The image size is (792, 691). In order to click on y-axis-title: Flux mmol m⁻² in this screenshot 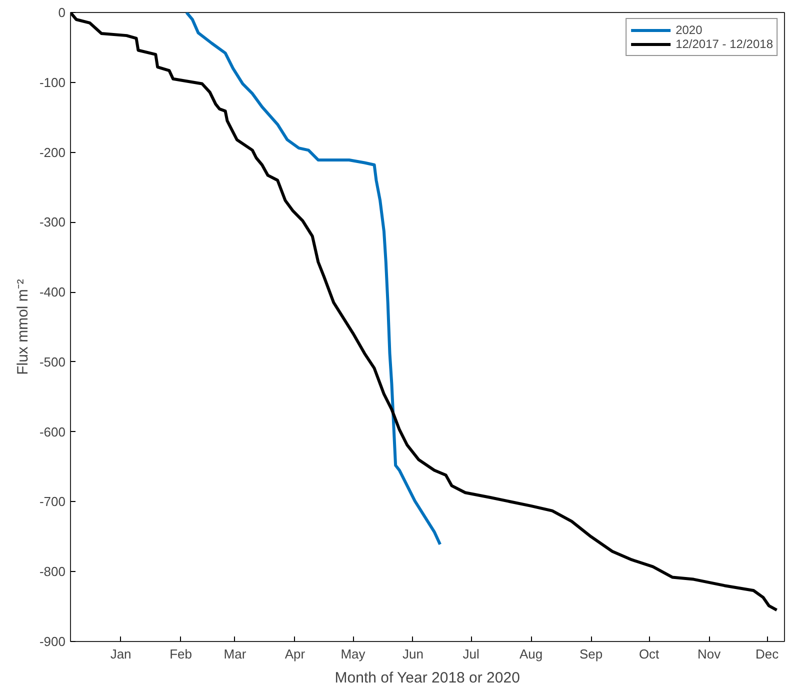, I will do `click(23, 327)`.